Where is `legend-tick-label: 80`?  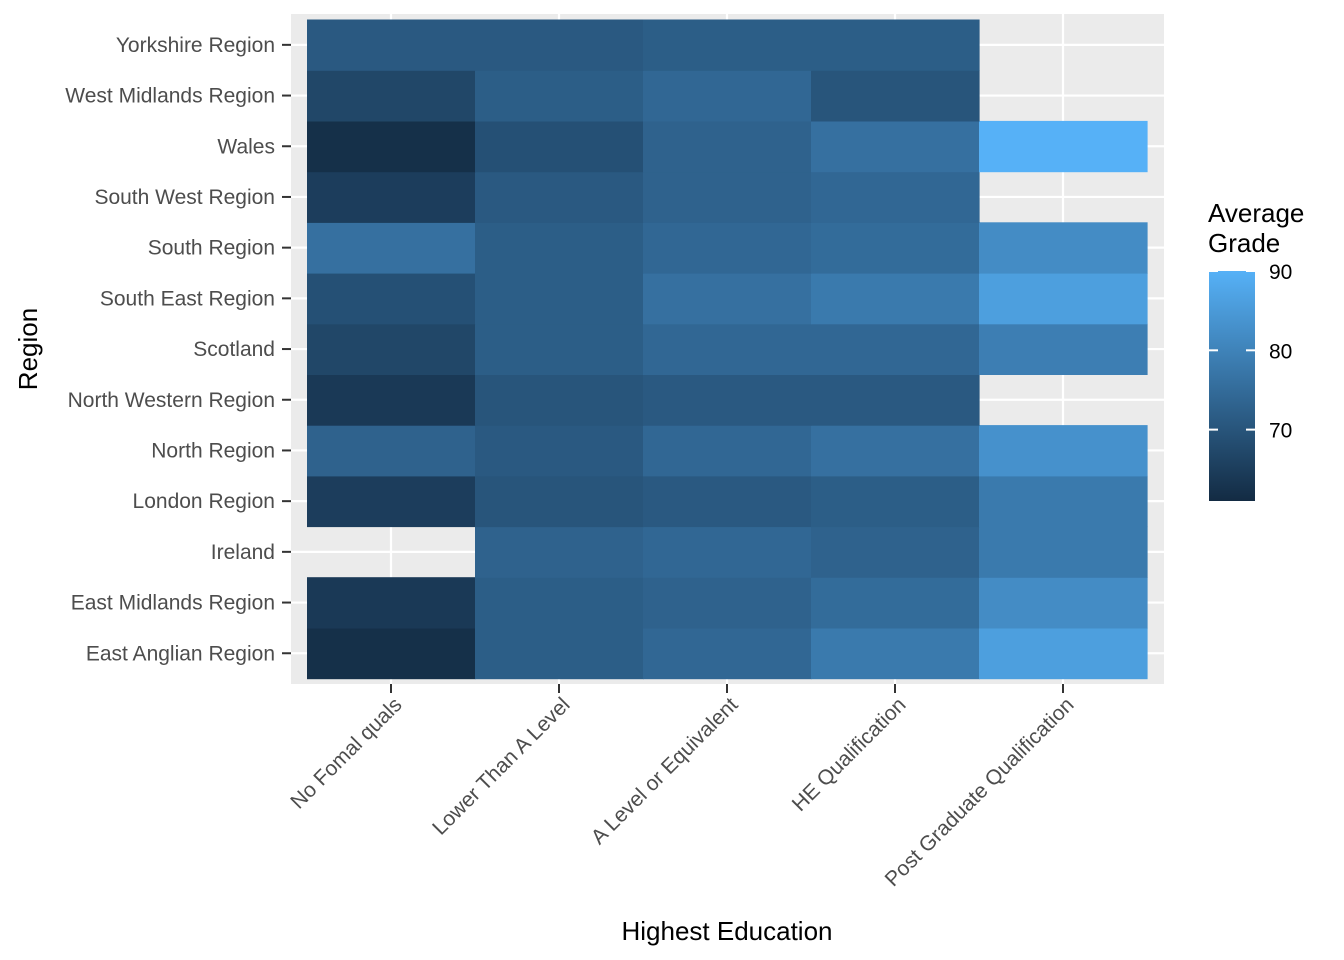
legend-tick-label: 80 is located at coordinates (1280, 351).